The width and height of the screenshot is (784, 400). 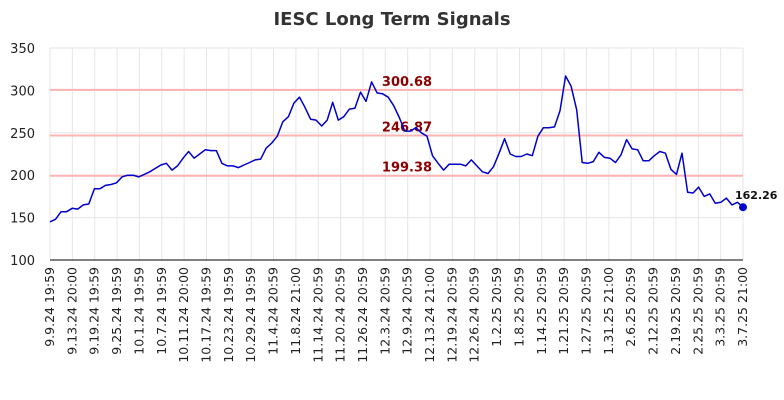 What do you see at coordinates (451, 315) in the screenshot?
I see `x-tick-label: 12.19.24 20:59` at bounding box center [451, 315].